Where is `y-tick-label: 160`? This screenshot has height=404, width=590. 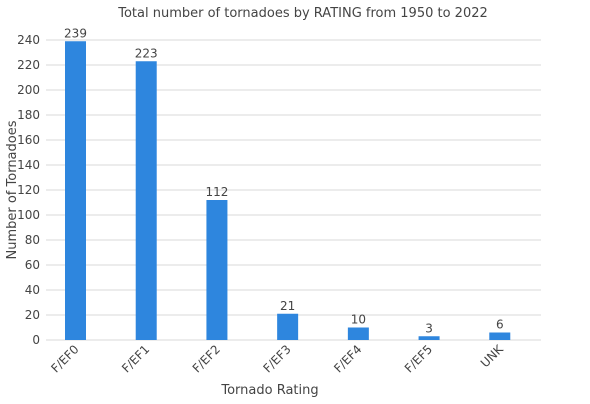
y-tick-label: 160 is located at coordinates (28, 140).